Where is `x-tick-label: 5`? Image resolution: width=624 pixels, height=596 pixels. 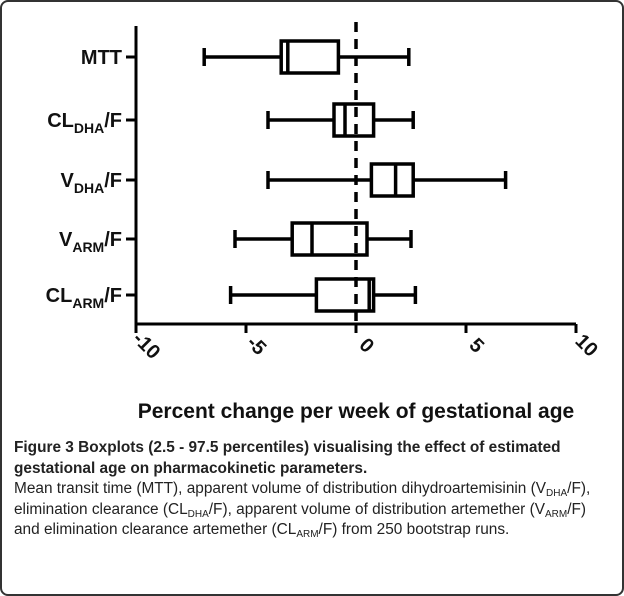 x-tick-label: 5 is located at coordinates (476, 345).